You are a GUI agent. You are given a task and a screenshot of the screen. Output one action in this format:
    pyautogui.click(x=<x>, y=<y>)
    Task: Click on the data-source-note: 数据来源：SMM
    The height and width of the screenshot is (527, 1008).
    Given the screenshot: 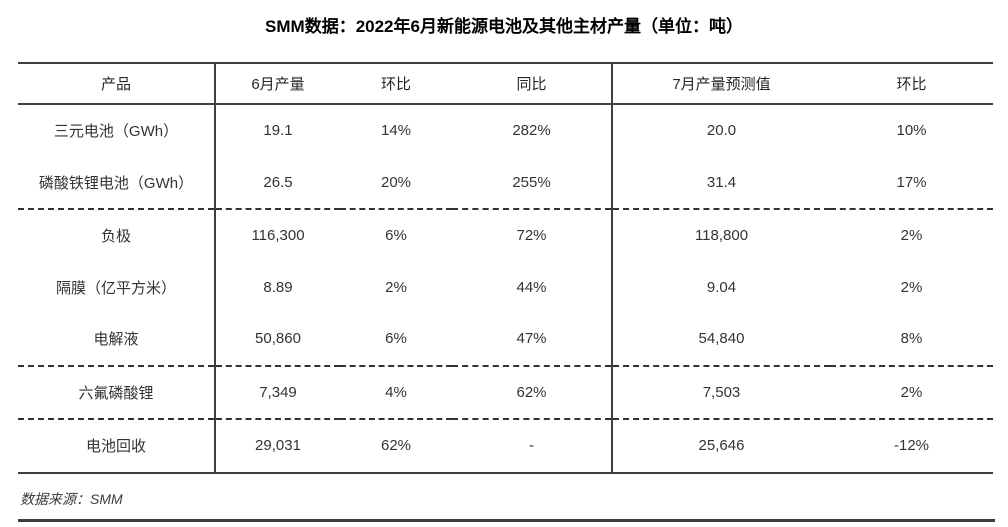 What is the action you would take?
    pyautogui.click(x=71, y=498)
    